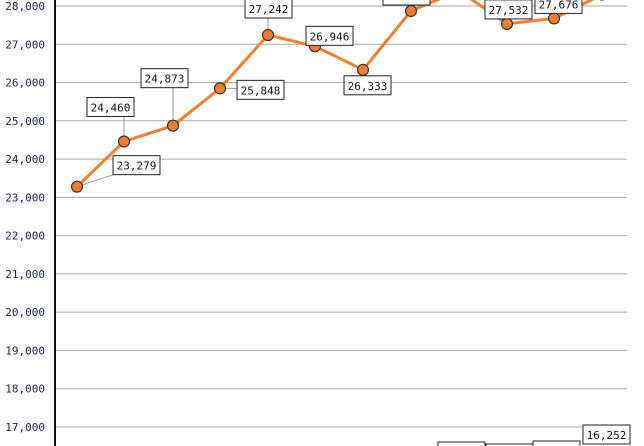  I want to click on data-label: 24,460, so click(111, 107).